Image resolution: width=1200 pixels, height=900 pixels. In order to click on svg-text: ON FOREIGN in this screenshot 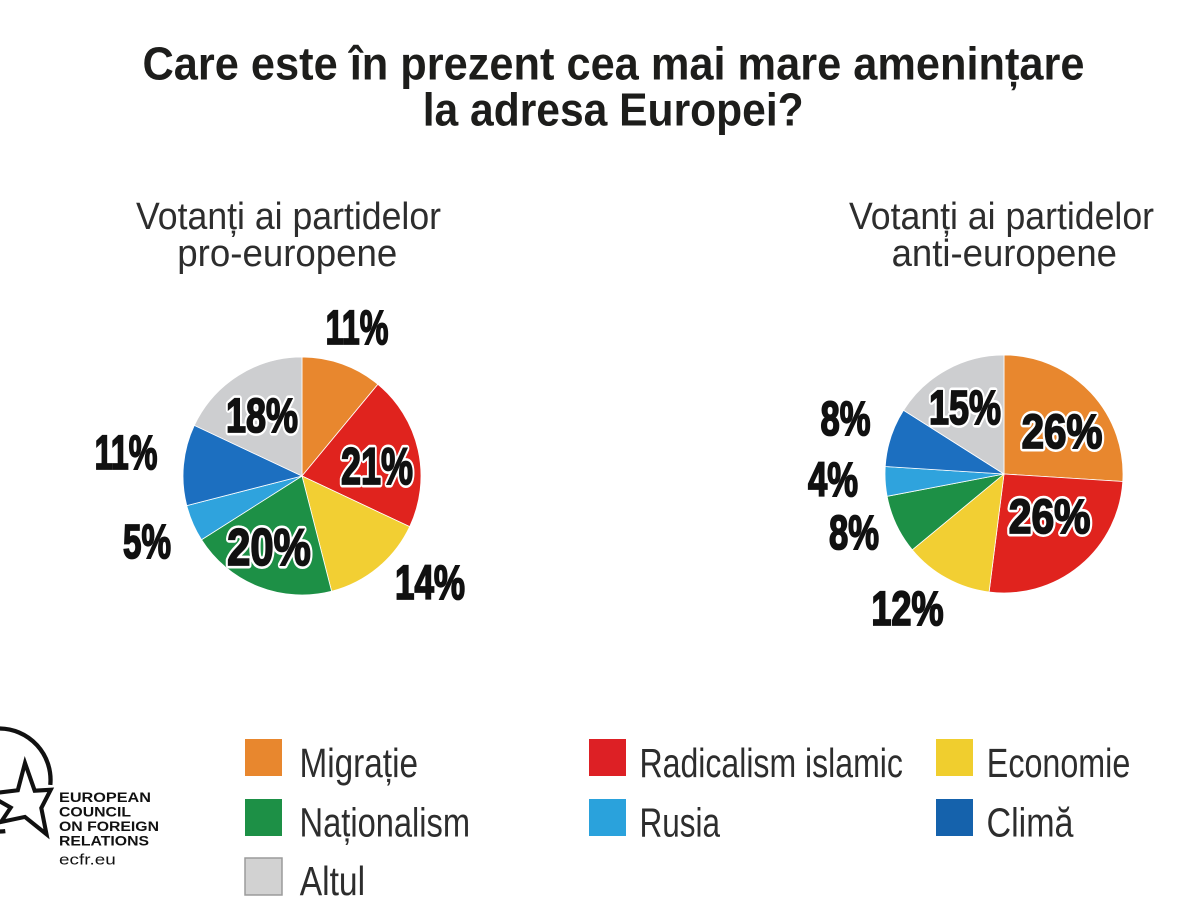, I will do `click(109, 826)`.